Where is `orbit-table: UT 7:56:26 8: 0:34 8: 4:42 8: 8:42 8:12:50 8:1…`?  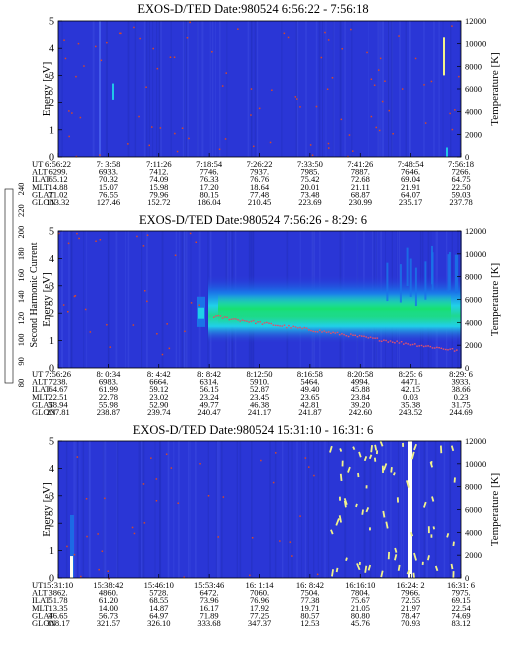 orbit-table: UT 7:56:26 8: 0:34 8: 4:42 8: 8:42 8:12:50 8:1… is located at coordinates (252, 393).